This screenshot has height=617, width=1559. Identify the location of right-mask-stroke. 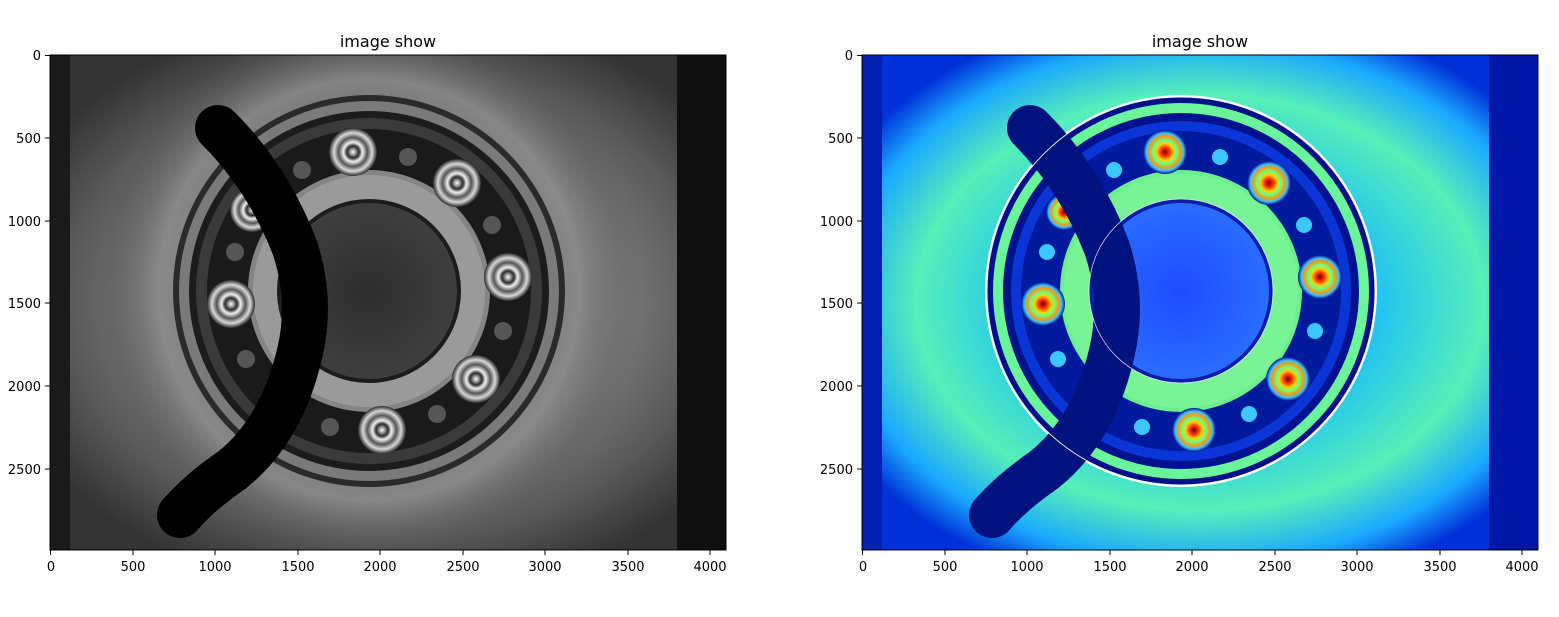
(1054, 321).